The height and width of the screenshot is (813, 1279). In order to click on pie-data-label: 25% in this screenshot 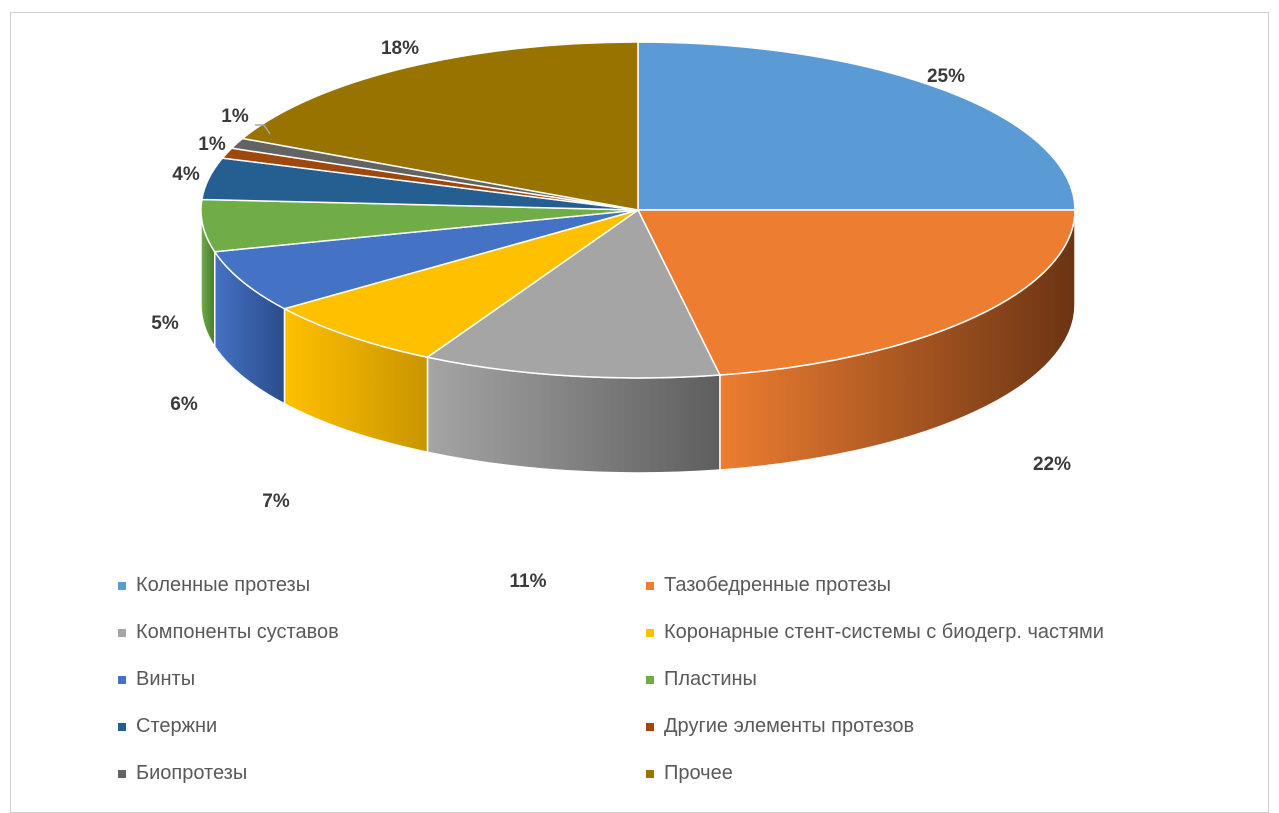, I will do `click(946, 76)`.